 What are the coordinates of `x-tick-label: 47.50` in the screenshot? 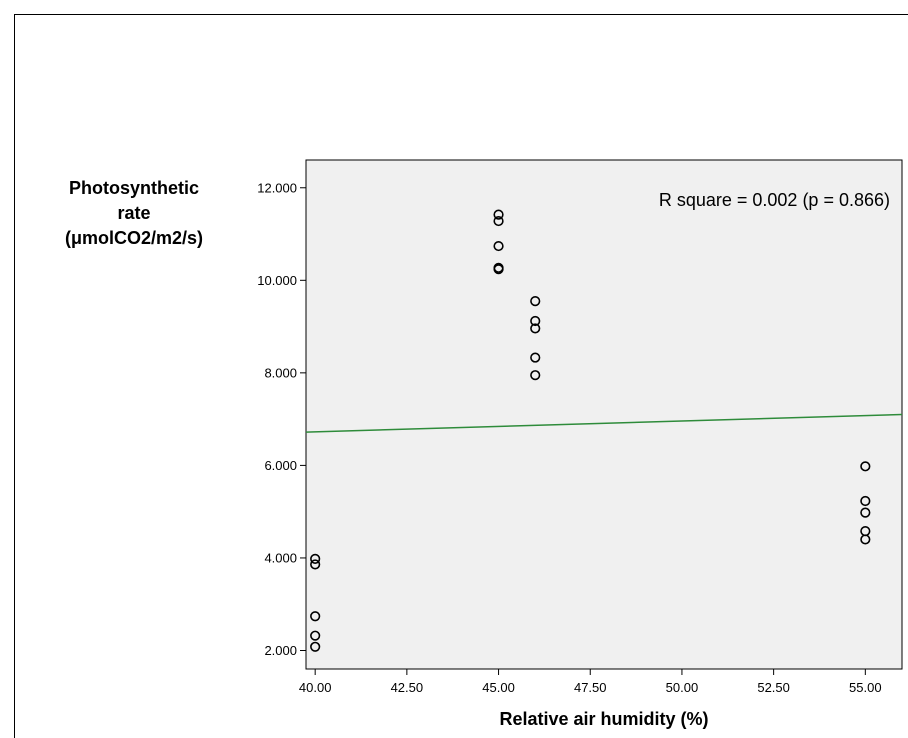 It's located at (590, 687).